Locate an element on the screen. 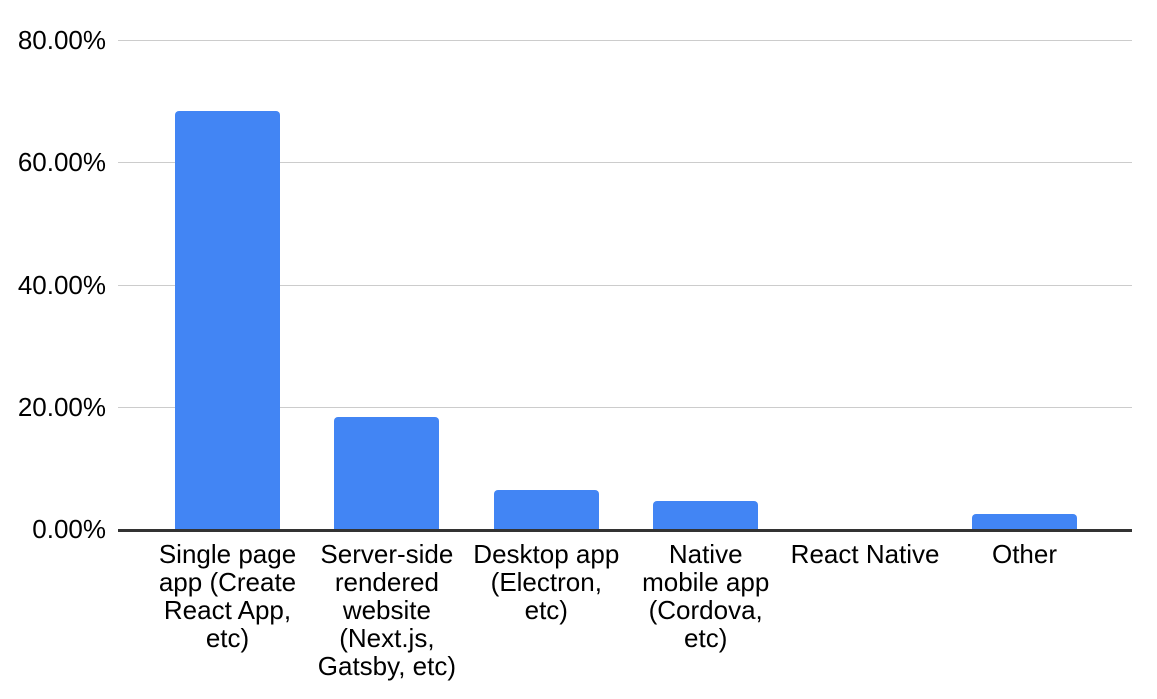 This screenshot has height=699, width=1157. x-category-label-3: Desktop app (Electron, etc) is located at coordinates (546, 582).